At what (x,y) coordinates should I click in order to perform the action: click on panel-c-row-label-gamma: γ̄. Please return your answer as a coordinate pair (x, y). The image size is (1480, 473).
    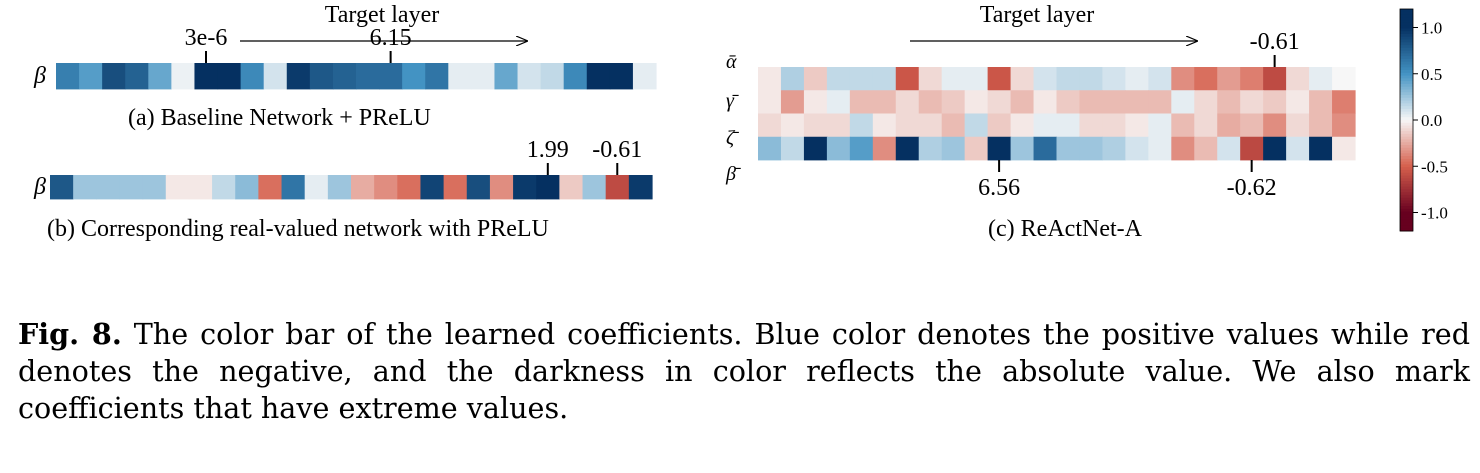
    Looking at the image, I should click on (732, 101).